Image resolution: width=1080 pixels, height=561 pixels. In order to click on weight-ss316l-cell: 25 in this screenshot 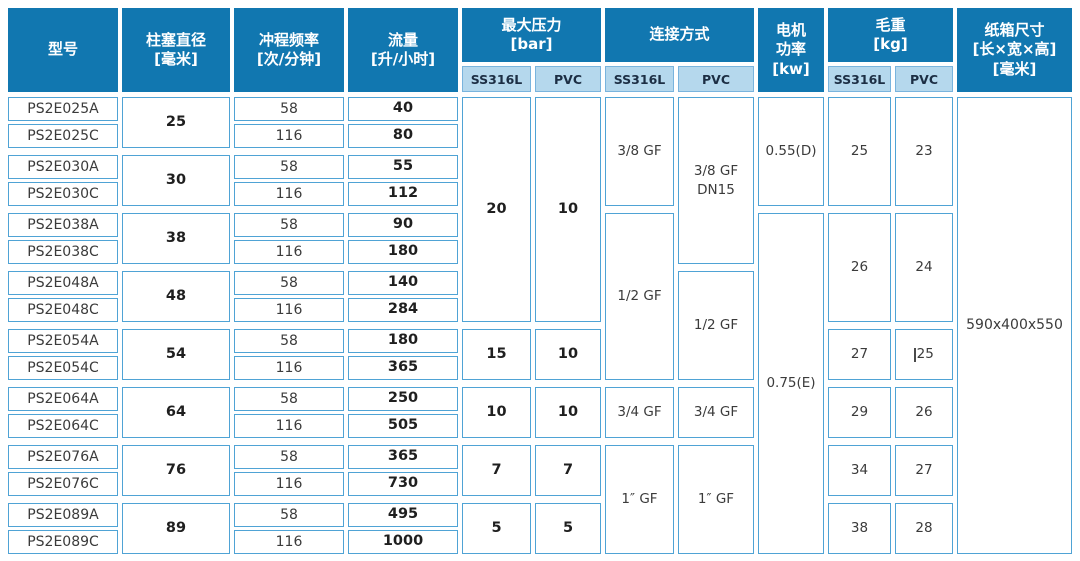, I will do `click(859, 151)`.